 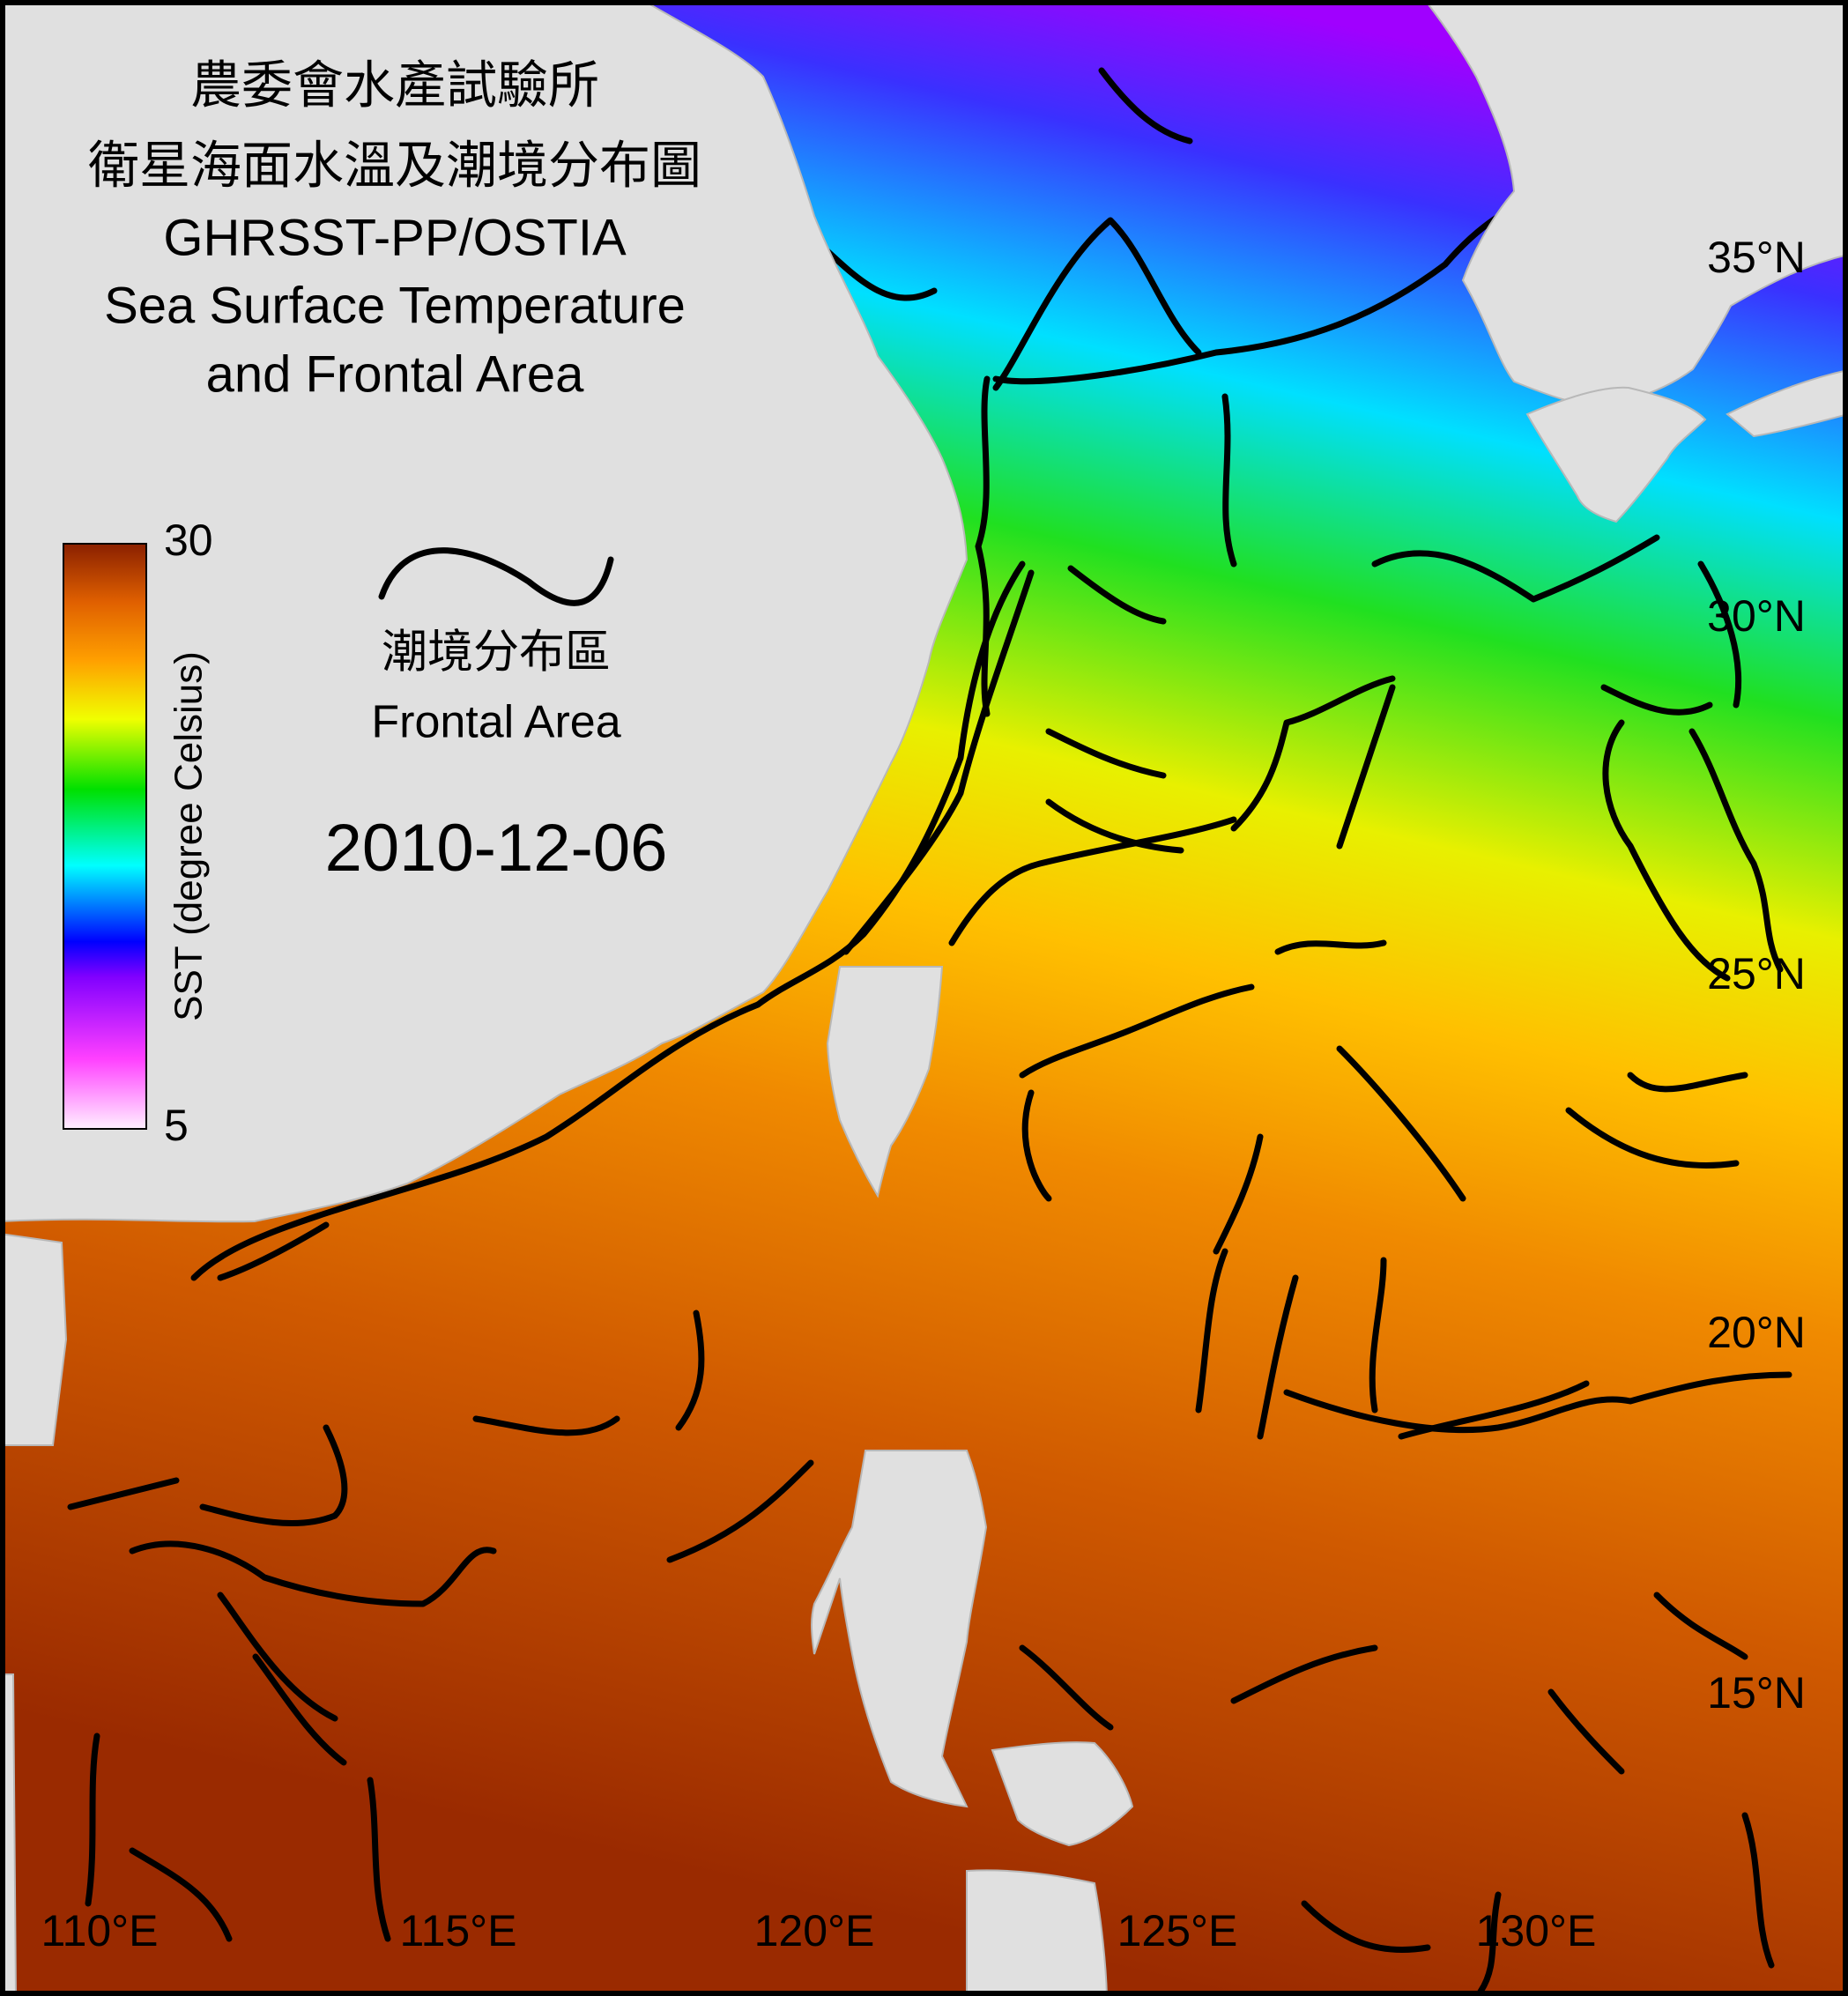 I want to click on colorbar-scale, so click(x=105, y=836).